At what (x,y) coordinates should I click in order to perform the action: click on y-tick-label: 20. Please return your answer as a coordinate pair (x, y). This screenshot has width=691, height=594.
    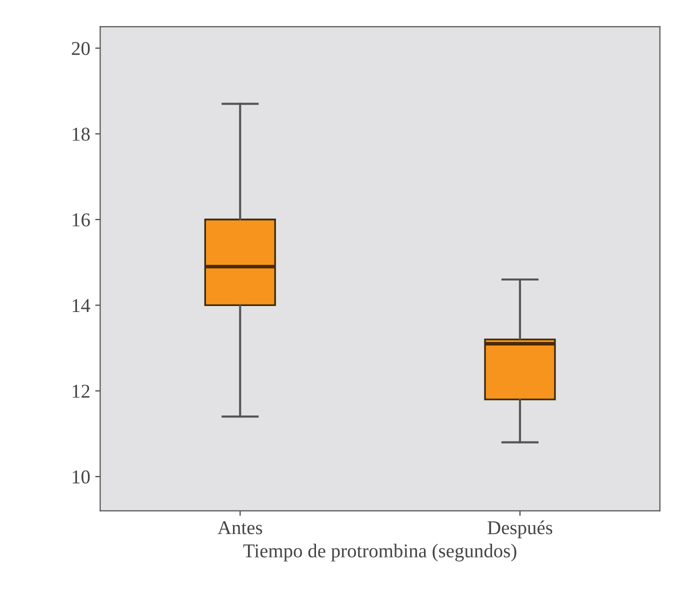
    Looking at the image, I should click on (81, 49).